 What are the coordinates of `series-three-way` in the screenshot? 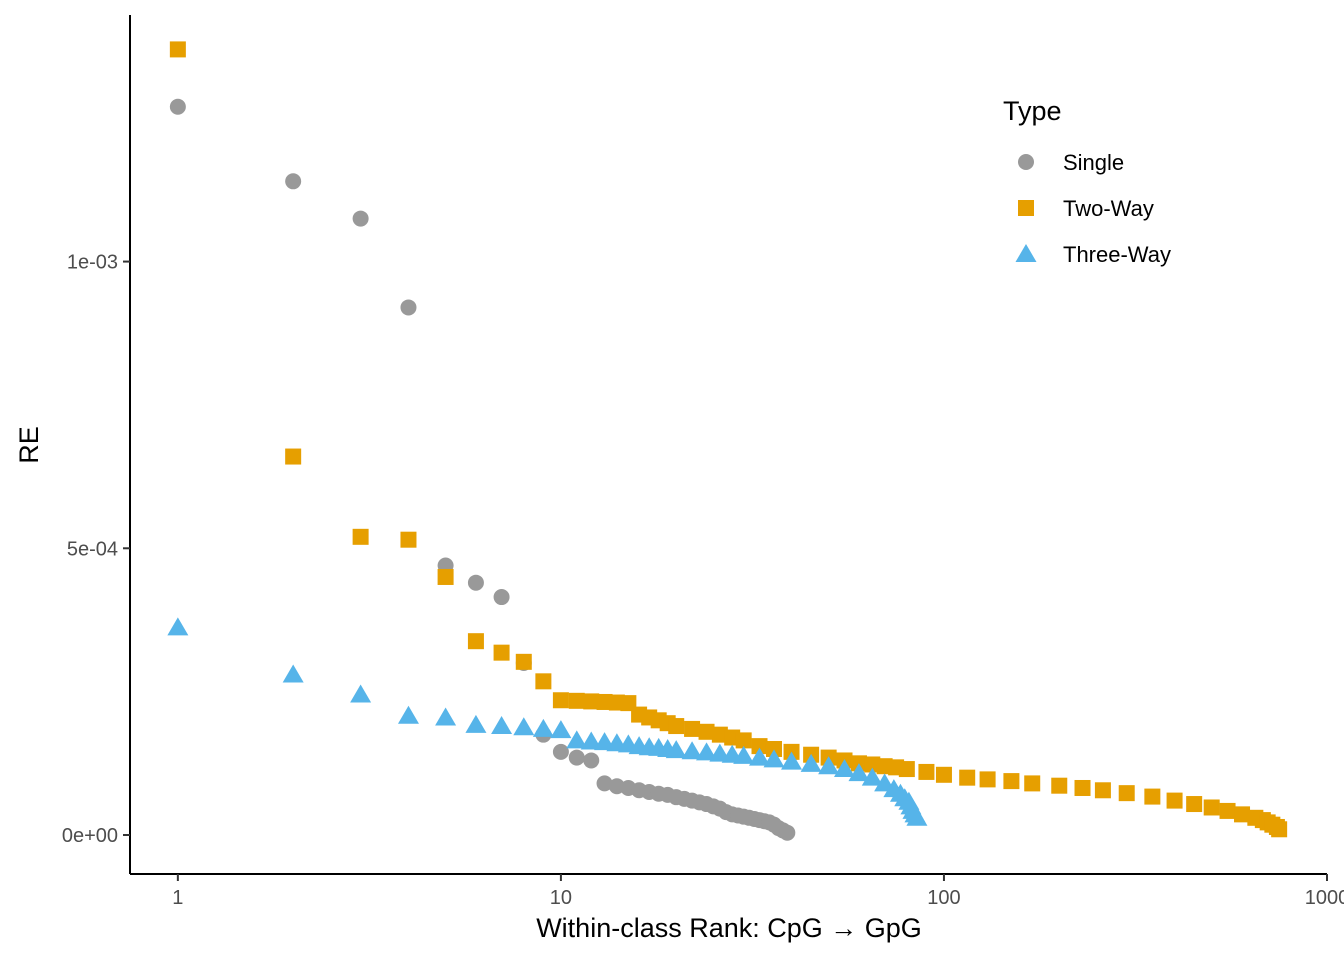 It's located at (547, 721).